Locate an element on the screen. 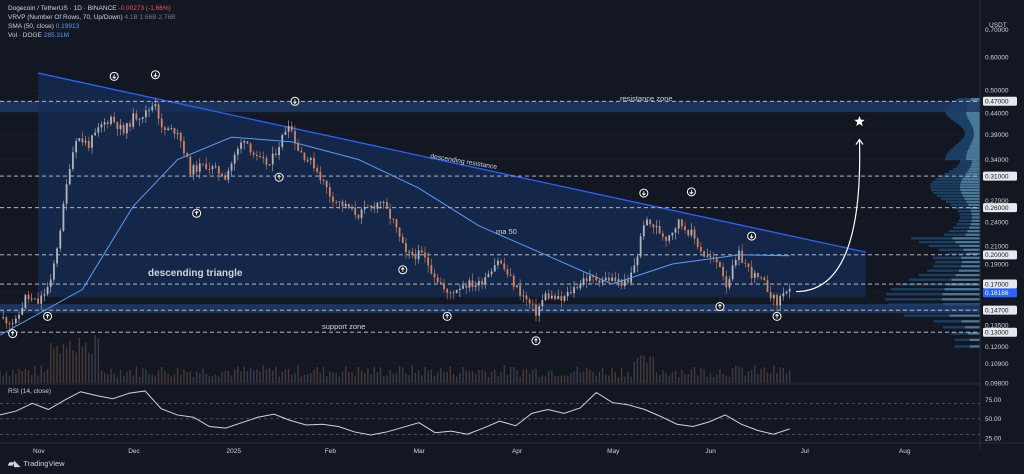  price-tick-label: 0.34000 is located at coordinates (997, 160).